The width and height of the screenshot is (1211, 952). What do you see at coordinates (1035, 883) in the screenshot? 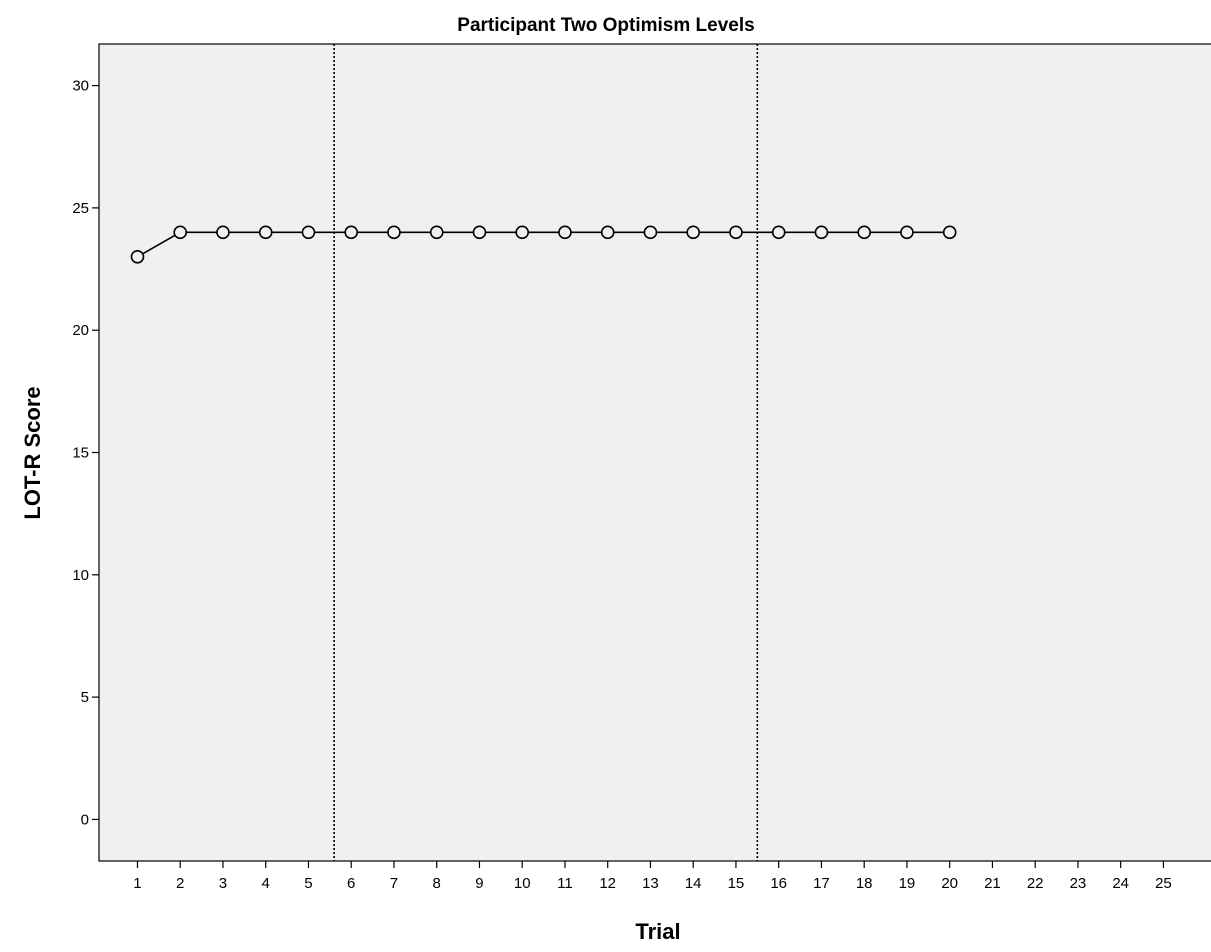
I see `x-tick-label: 22` at bounding box center [1035, 883].